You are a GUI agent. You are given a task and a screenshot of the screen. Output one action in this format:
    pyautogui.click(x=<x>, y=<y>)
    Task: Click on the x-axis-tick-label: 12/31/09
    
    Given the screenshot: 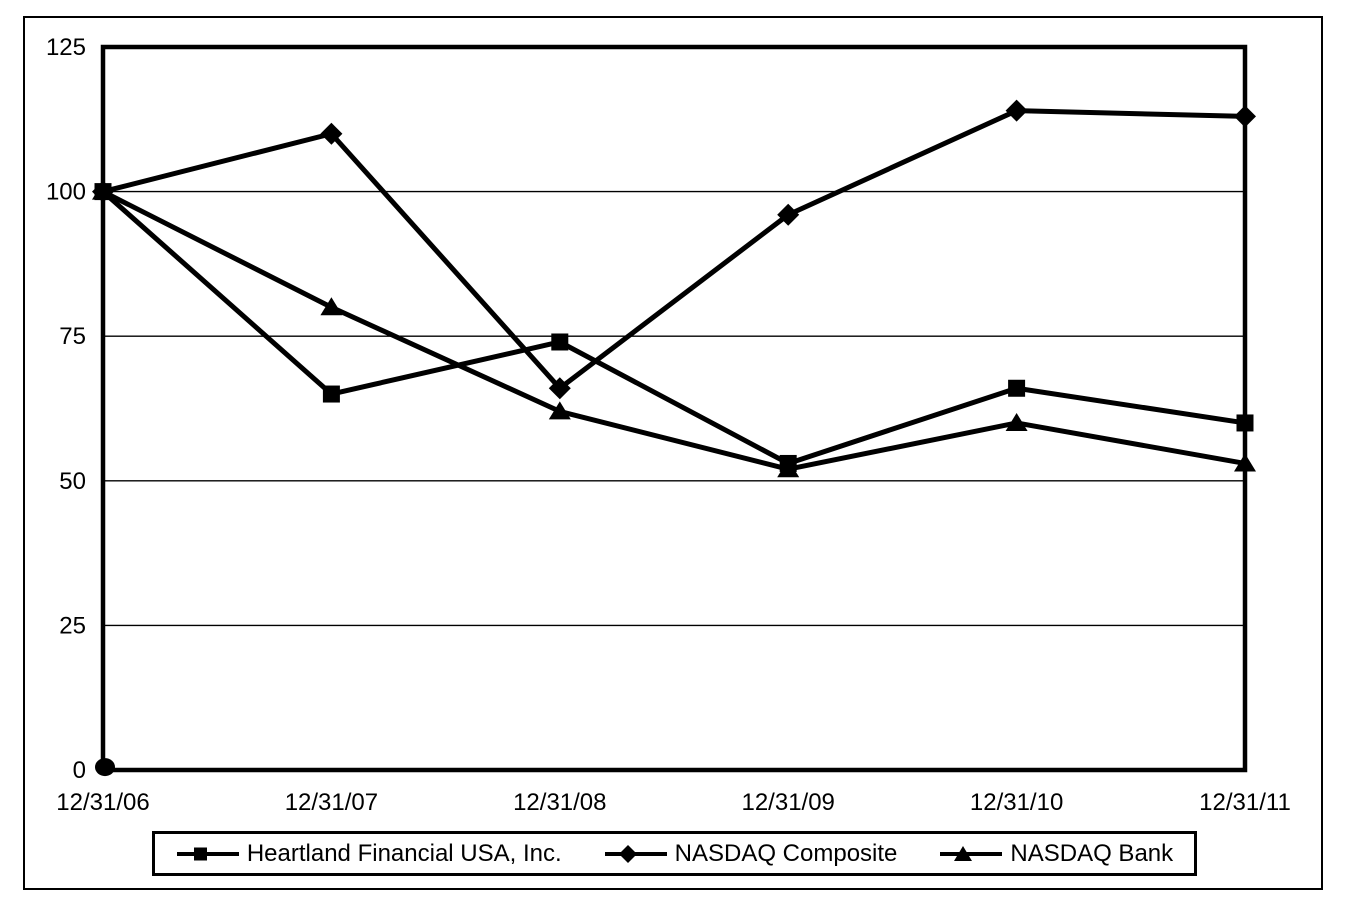 What is the action you would take?
    pyautogui.click(x=787, y=802)
    